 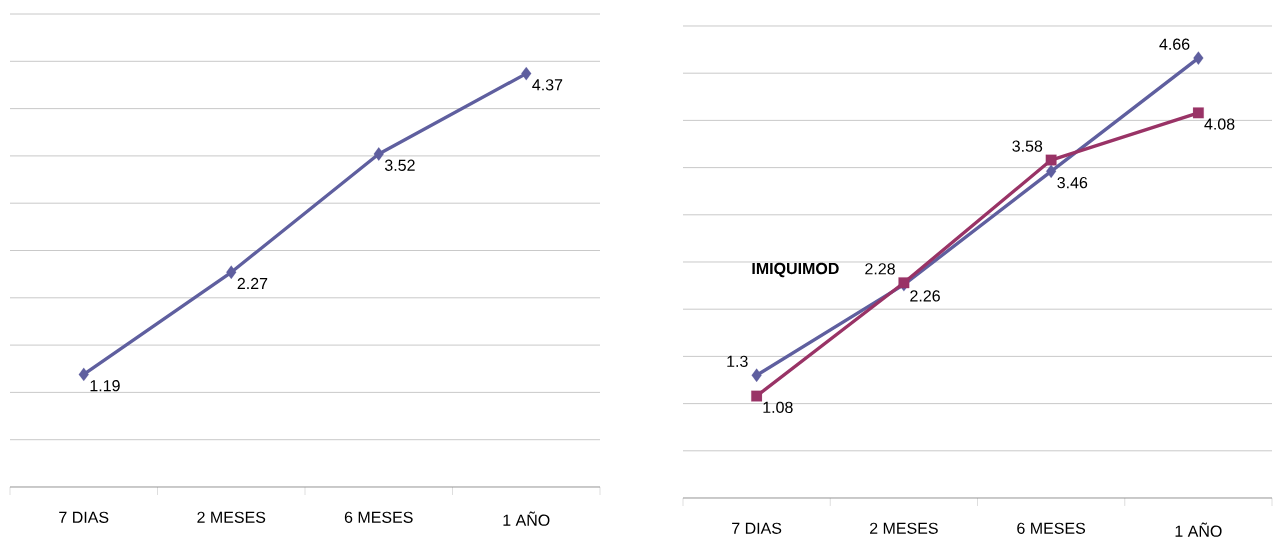 What do you see at coordinates (795, 270) in the screenshot?
I see `text: IMIQUIMOD` at bounding box center [795, 270].